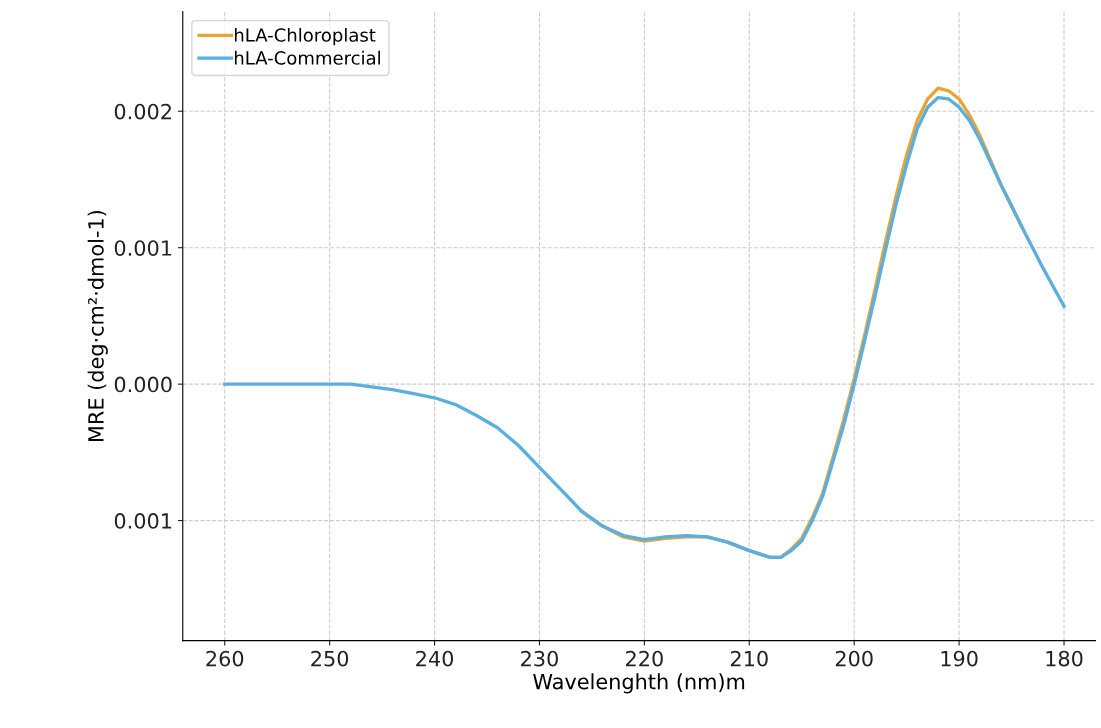 The width and height of the screenshot is (1101, 728). I want to click on x-tick-label: 250, so click(330, 658).